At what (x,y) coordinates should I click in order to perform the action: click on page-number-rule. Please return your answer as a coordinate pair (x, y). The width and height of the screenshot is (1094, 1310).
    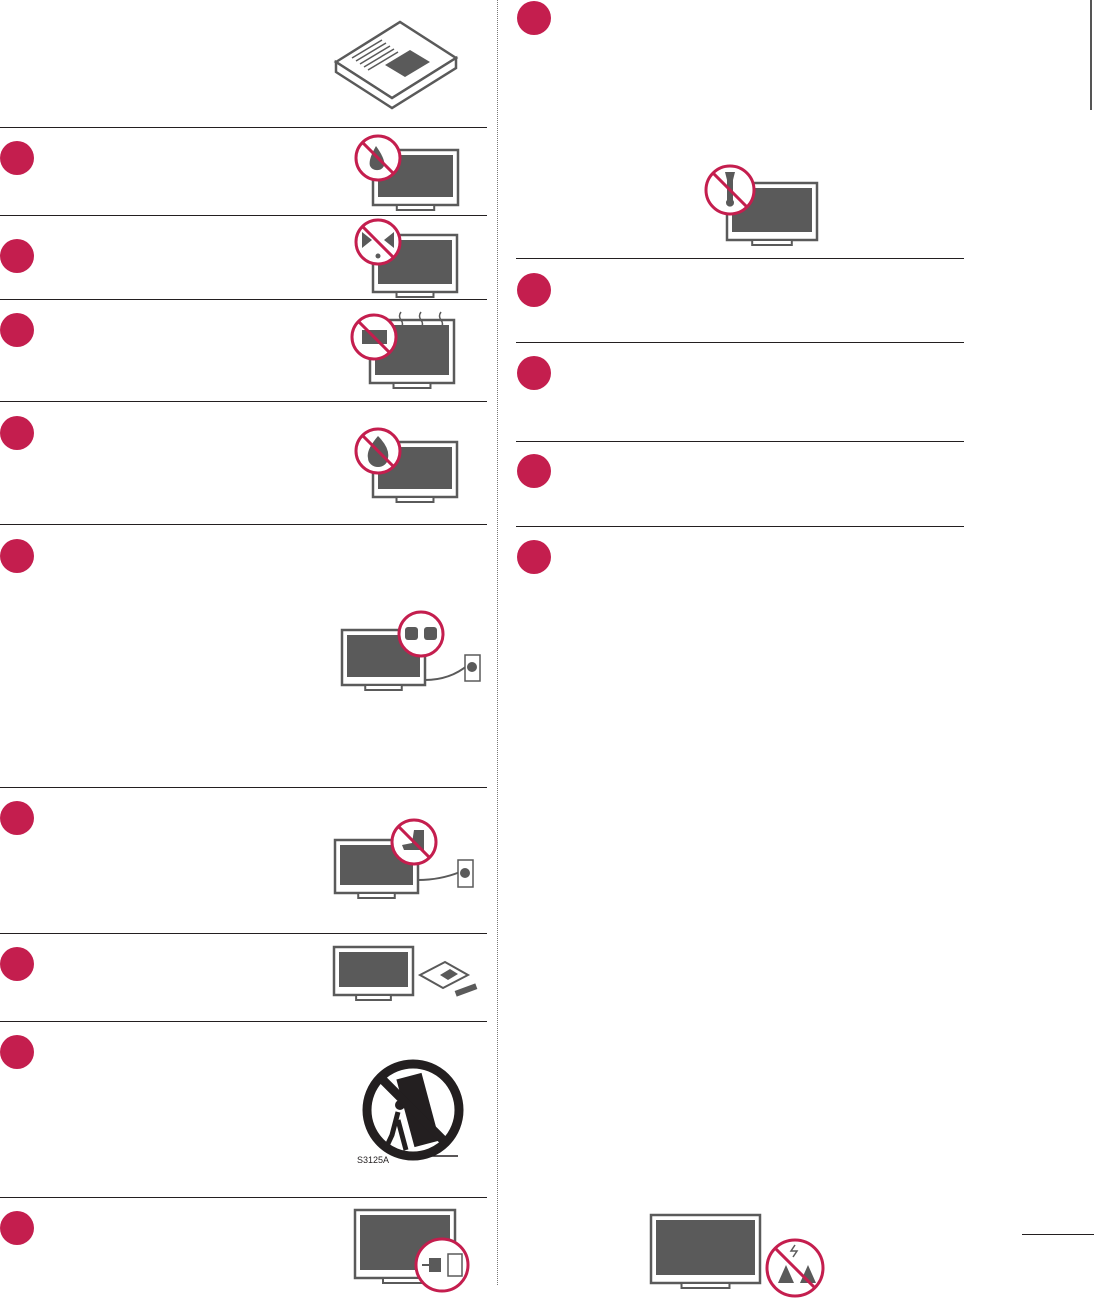
    Looking at the image, I should click on (1058, 1234).